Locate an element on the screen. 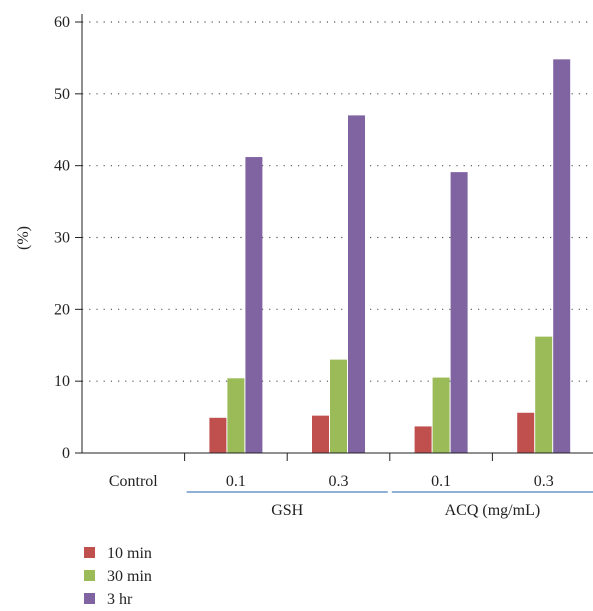 Image resolution: width=593 pixels, height=611 pixels. group-label: ACQ (mg/mL) is located at coordinates (493, 510).